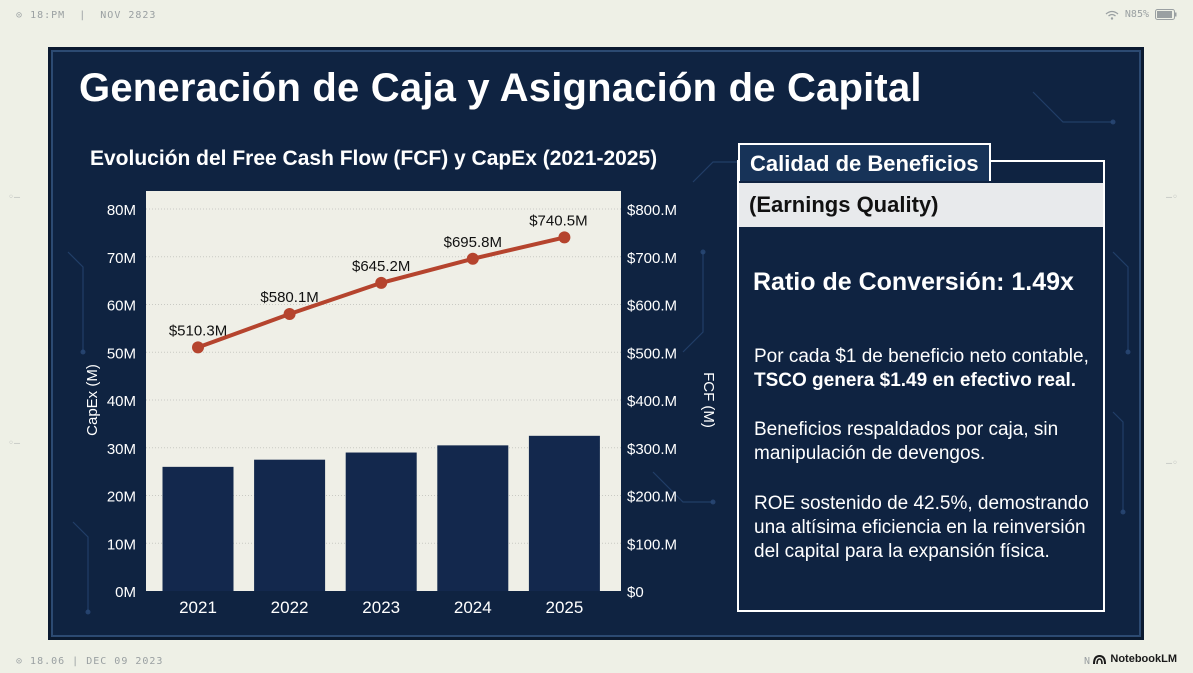 The image size is (1193, 673). What do you see at coordinates (635, 592) in the screenshot?
I see `y-right-tick-label: $0` at bounding box center [635, 592].